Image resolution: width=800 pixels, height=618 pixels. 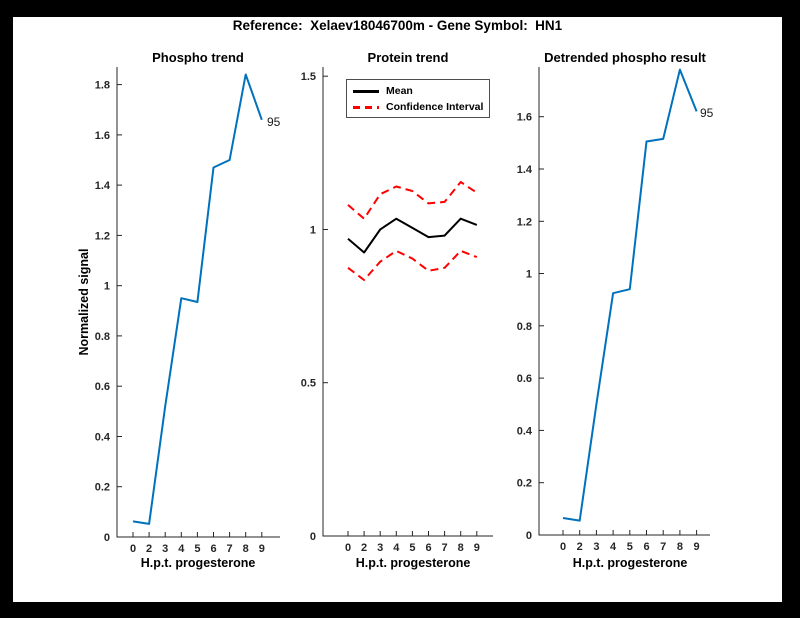 What do you see at coordinates (197, 299) in the screenshot?
I see `series-line-phospho-signal` at bounding box center [197, 299].